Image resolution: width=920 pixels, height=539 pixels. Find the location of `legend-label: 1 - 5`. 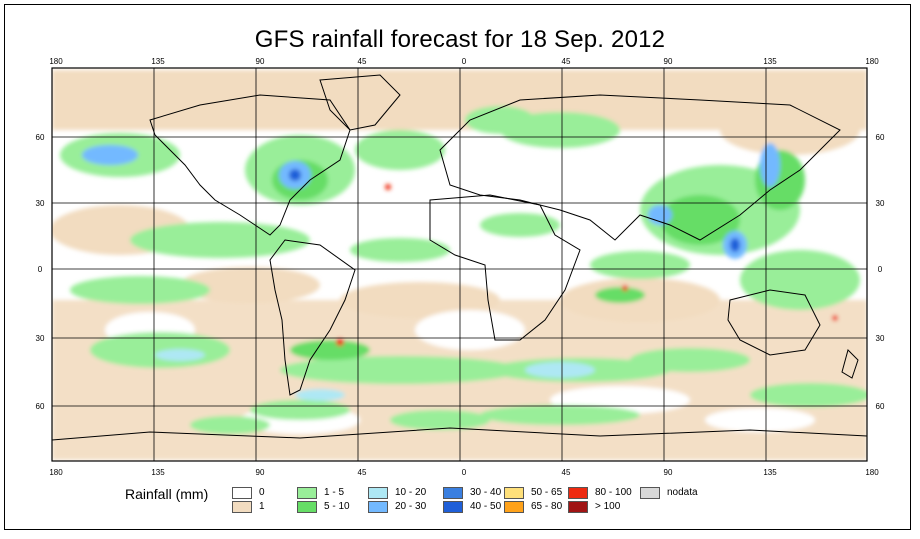

legend-label: 1 - 5 is located at coordinates (334, 492).